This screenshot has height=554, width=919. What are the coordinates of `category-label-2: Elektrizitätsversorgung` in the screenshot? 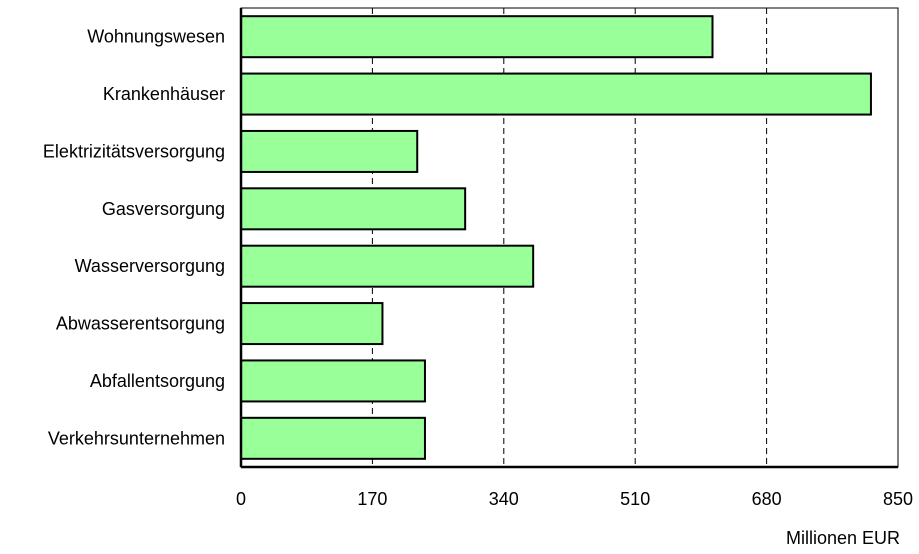 It's located at (134, 151).